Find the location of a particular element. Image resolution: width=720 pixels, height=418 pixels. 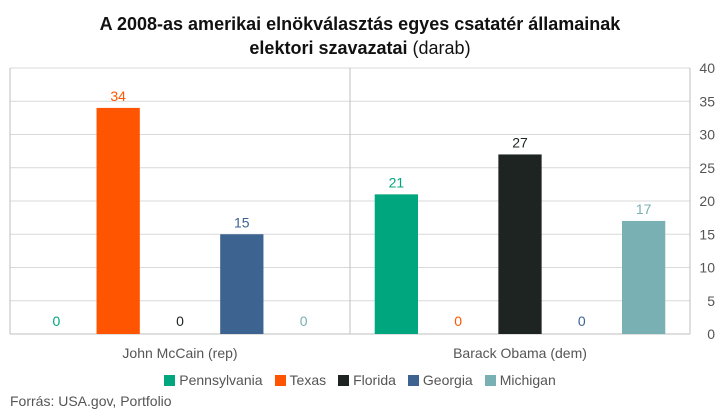

data-label: 27 is located at coordinates (520, 142).